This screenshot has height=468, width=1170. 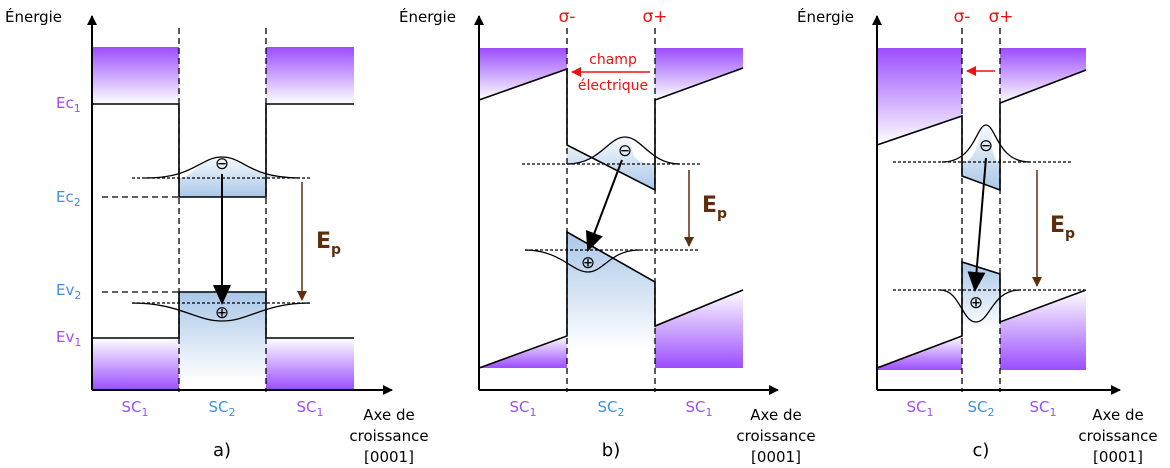 I want to click on panel-a-label: a), so click(x=222, y=450).